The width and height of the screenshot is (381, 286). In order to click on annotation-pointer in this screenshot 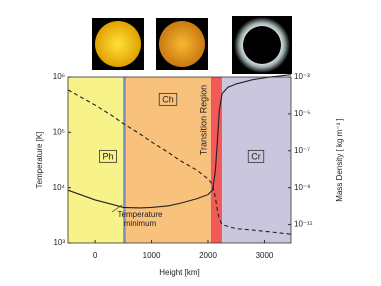, I will do `click(117, 208)`.